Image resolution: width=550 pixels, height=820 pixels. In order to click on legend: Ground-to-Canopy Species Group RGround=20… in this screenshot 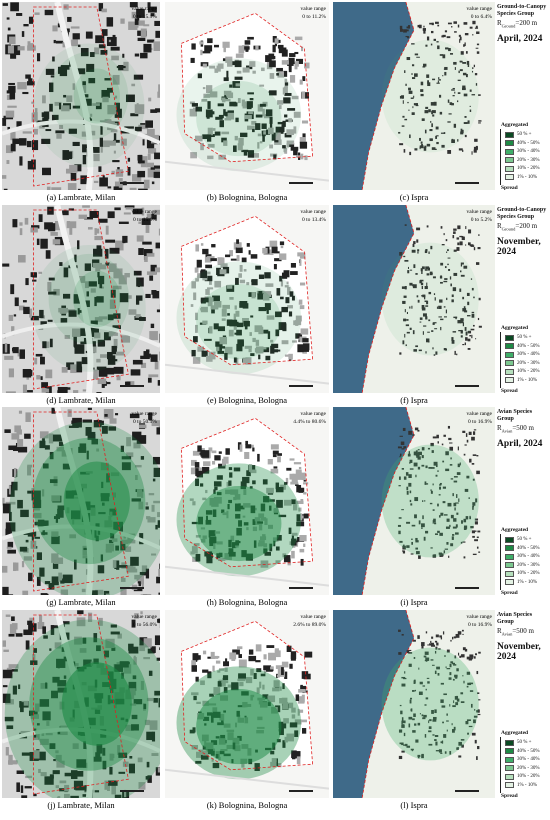, I will do `click(523, 301)`.